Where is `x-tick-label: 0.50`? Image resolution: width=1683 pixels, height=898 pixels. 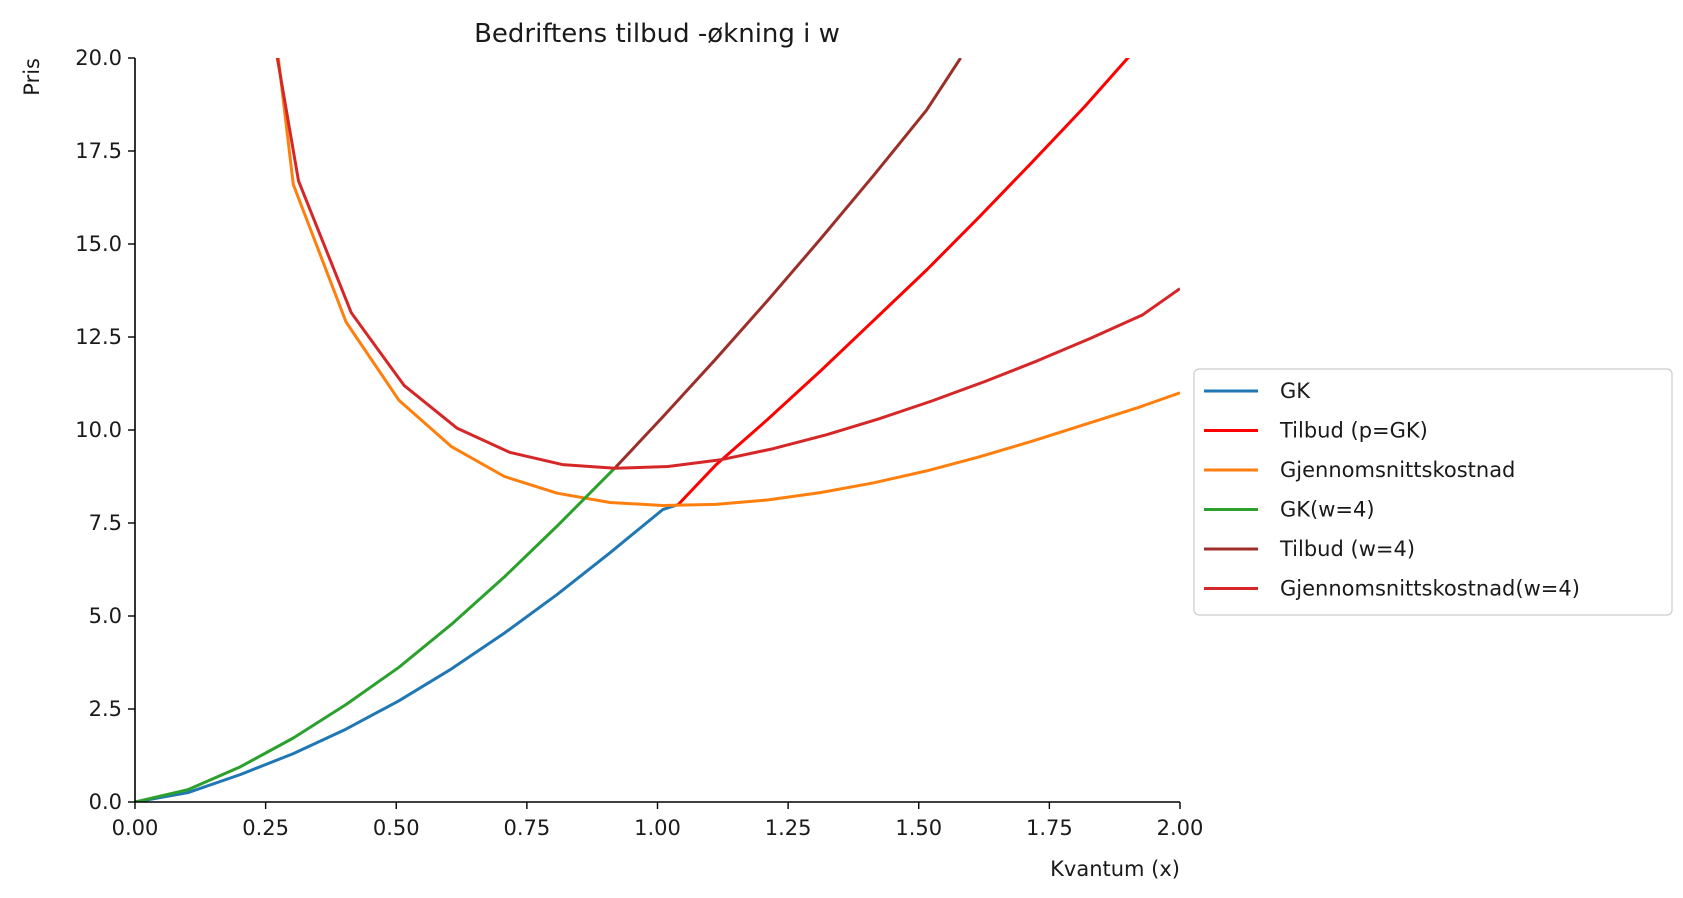 x-tick-label: 0.50 is located at coordinates (396, 828).